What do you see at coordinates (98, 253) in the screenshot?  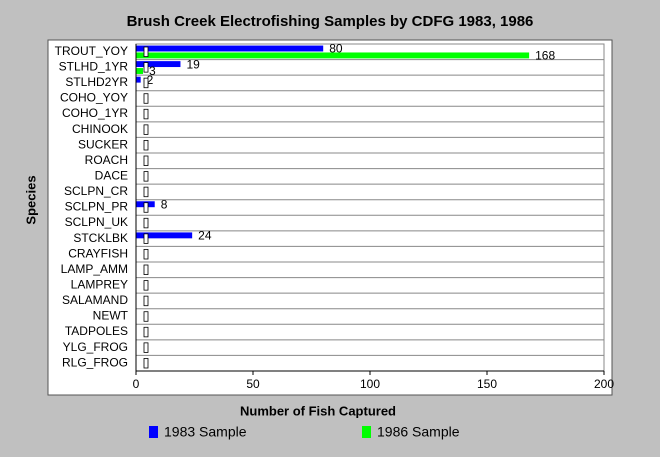 I see `y-tick-label: CRAYFISH` at bounding box center [98, 253].